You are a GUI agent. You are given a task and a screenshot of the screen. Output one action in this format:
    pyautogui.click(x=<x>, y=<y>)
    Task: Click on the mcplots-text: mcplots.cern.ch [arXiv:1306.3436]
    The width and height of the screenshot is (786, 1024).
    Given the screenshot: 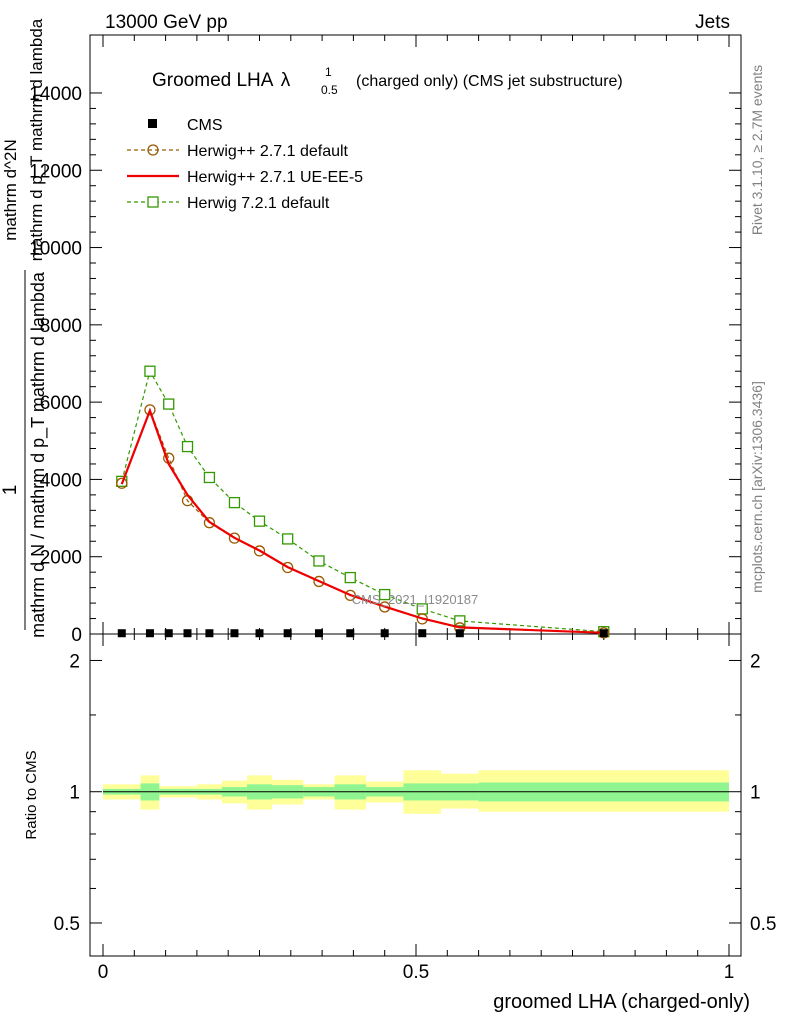 What is the action you would take?
    pyautogui.click(x=757, y=487)
    